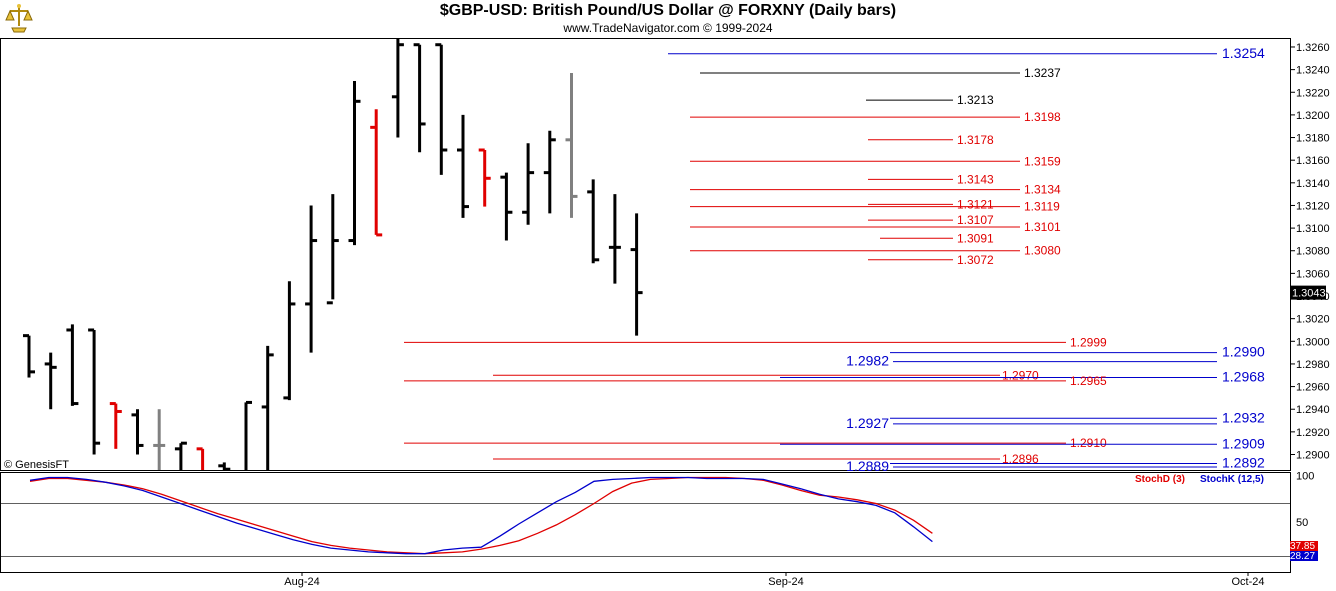 The height and width of the screenshot is (591, 1336). I want to click on level-label-1.2889: 1.2889, so click(867, 466).